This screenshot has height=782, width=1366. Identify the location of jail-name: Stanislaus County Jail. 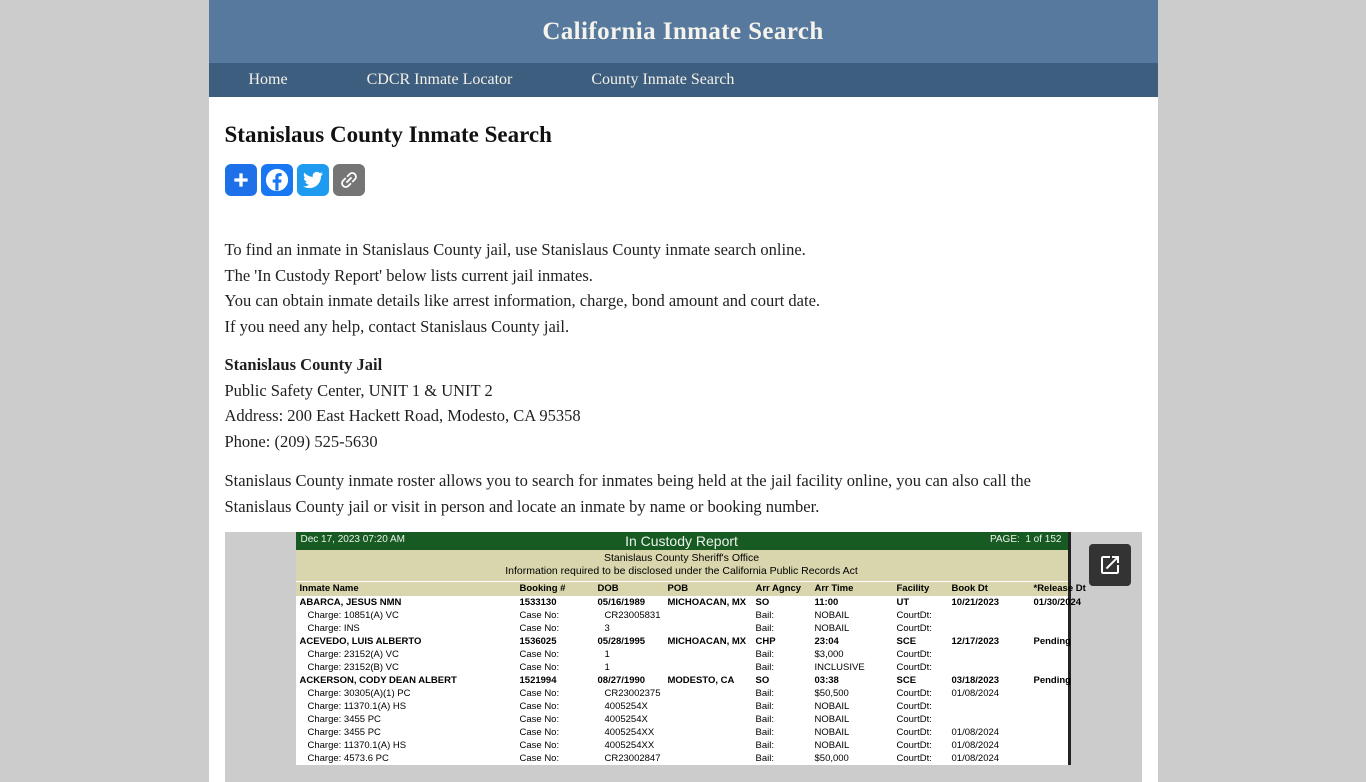
(303, 364).